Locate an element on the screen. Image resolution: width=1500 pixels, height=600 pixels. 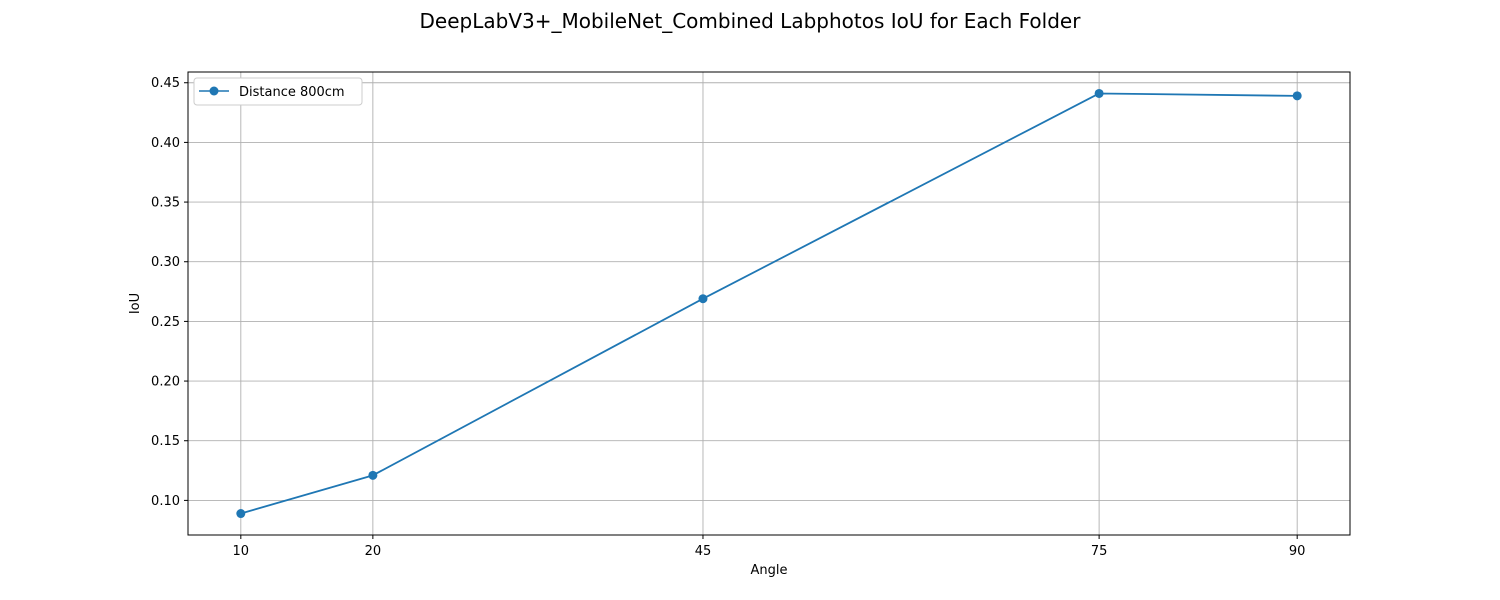
y-tick-label: 0.45 is located at coordinates (165, 83).